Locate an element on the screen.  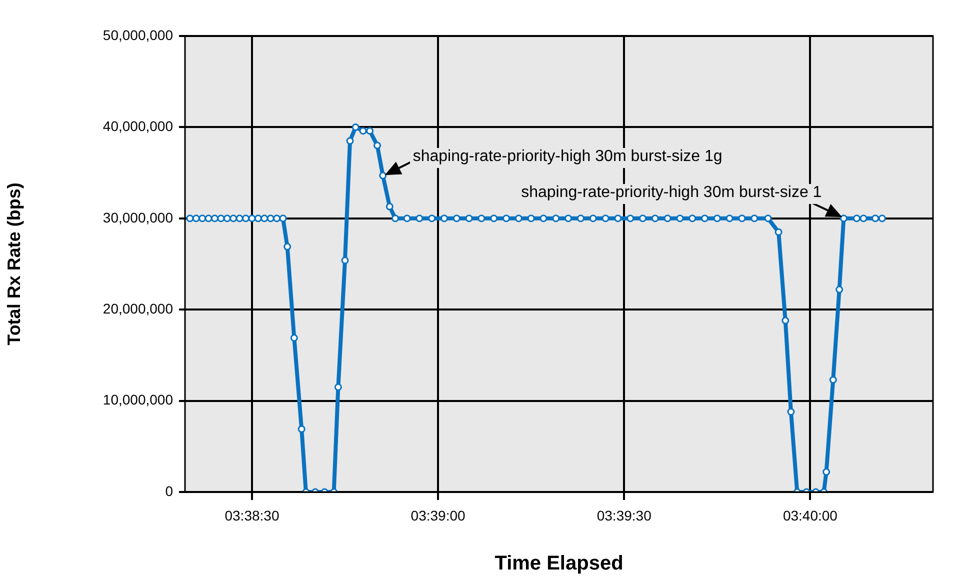
x-tick-label: 03:38:30 is located at coordinates (252, 515).